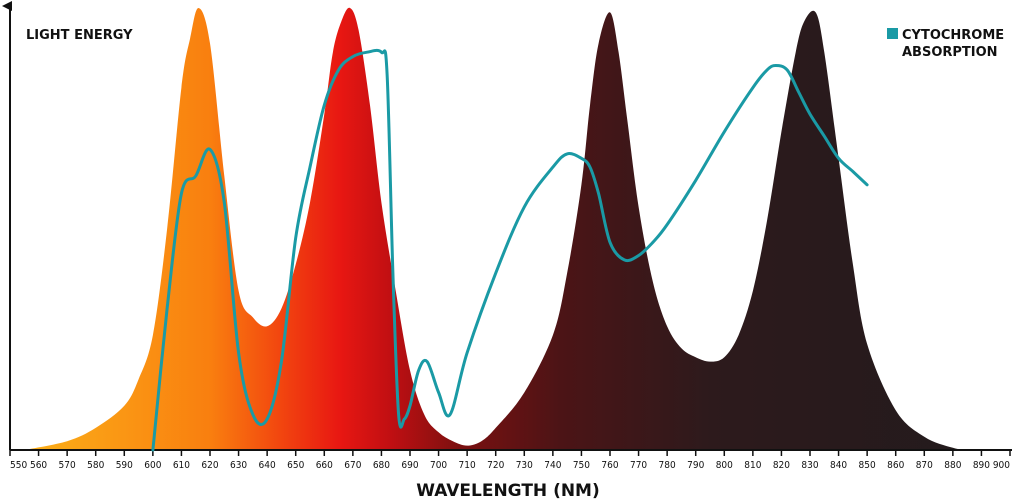  I want to click on x-tick-label: 720, so click(495, 465).